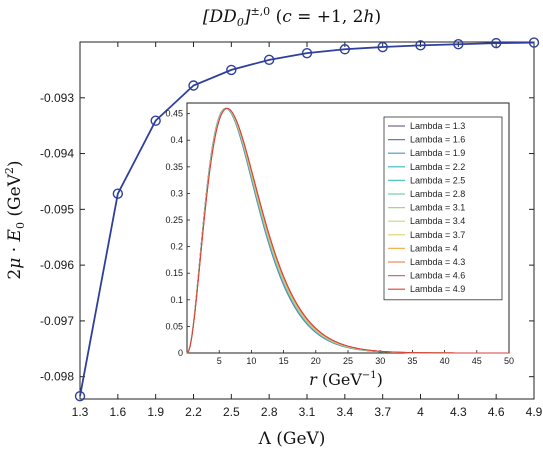 Image resolution: width=543 pixels, height=452 pixels. I want to click on inset-x-tick-label: 5, so click(219, 361).